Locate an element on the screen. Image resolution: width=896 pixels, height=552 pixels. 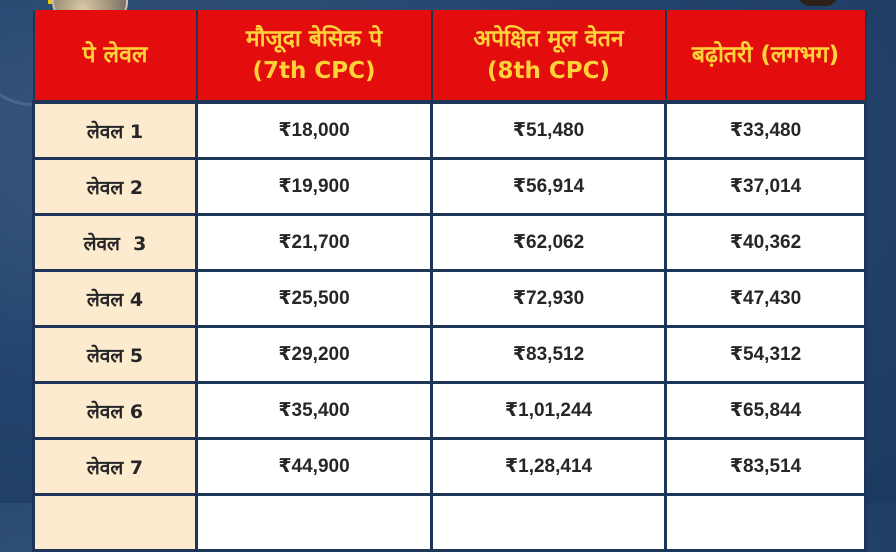
expected-pay-cell: ₹1,01,244 is located at coordinates (548, 410).